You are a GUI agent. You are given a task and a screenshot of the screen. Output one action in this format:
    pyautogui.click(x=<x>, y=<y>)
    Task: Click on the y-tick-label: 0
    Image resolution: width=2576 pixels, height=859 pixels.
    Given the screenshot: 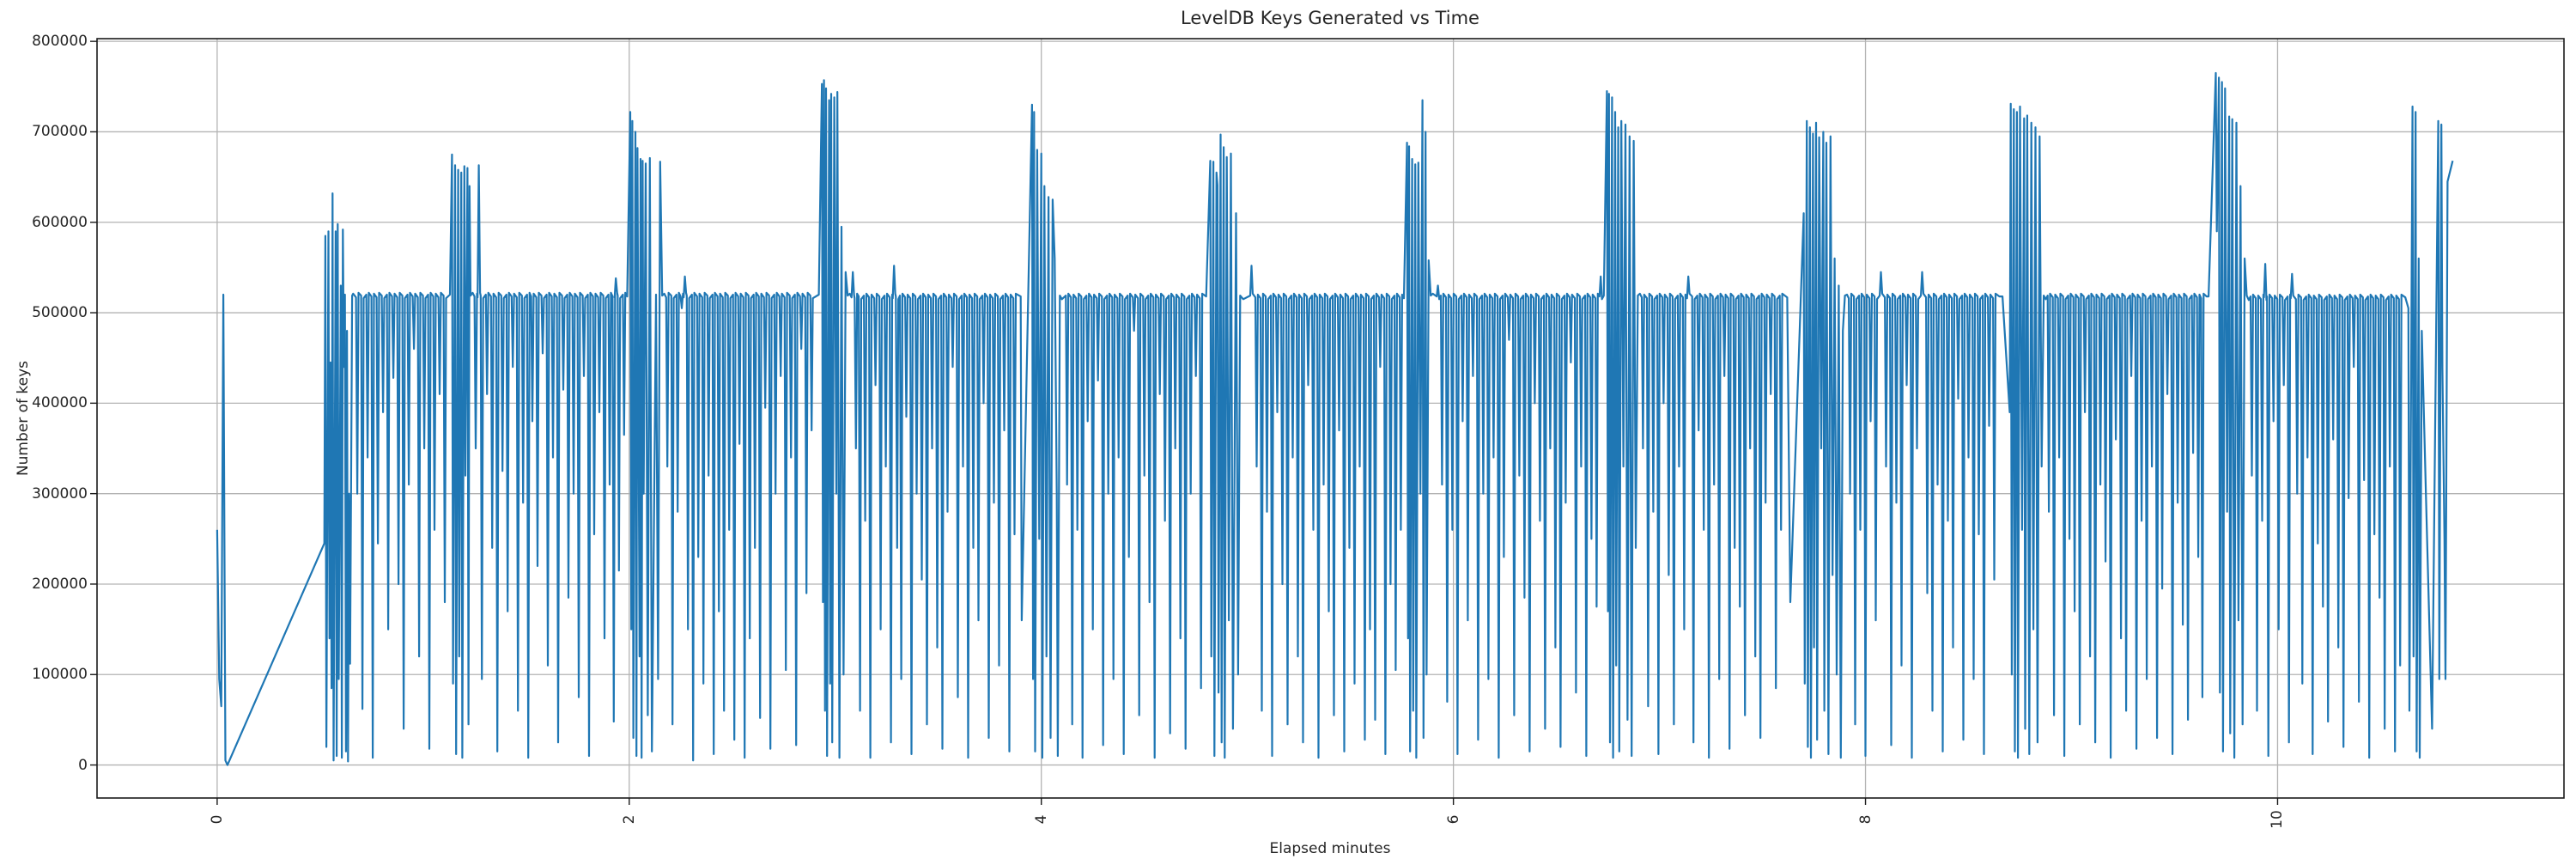 What is the action you would take?
    pyautogui.click(x=83, y=765)
    